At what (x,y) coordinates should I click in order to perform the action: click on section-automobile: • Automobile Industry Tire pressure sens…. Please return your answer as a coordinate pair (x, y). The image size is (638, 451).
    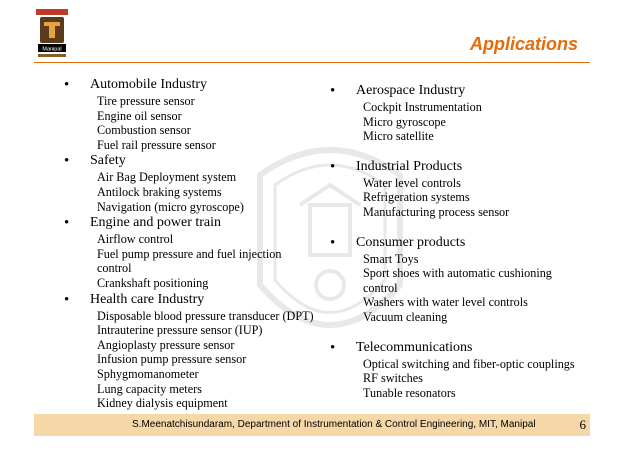
    Looking at the image, I should click on (199, 114).